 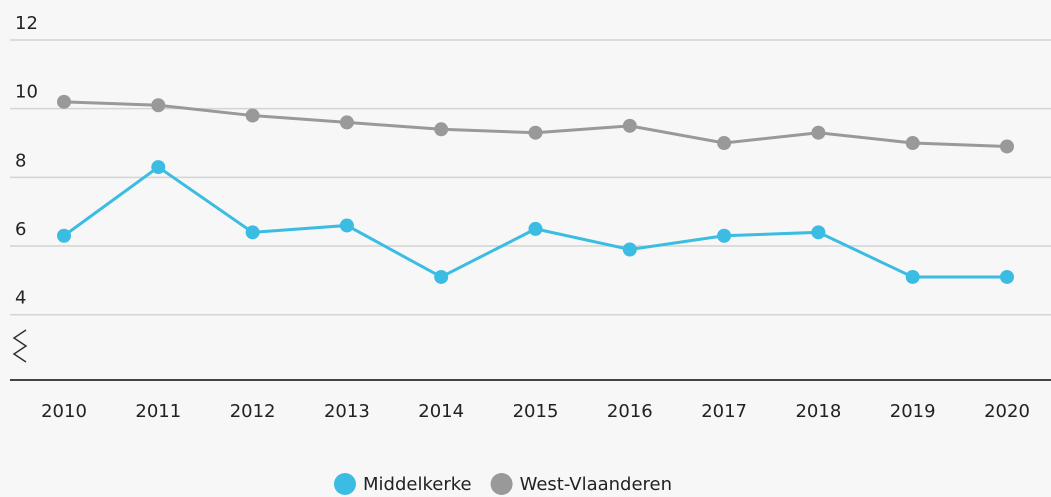 I want to click on x-tick-label: 2017, so click(x=724, y=411).